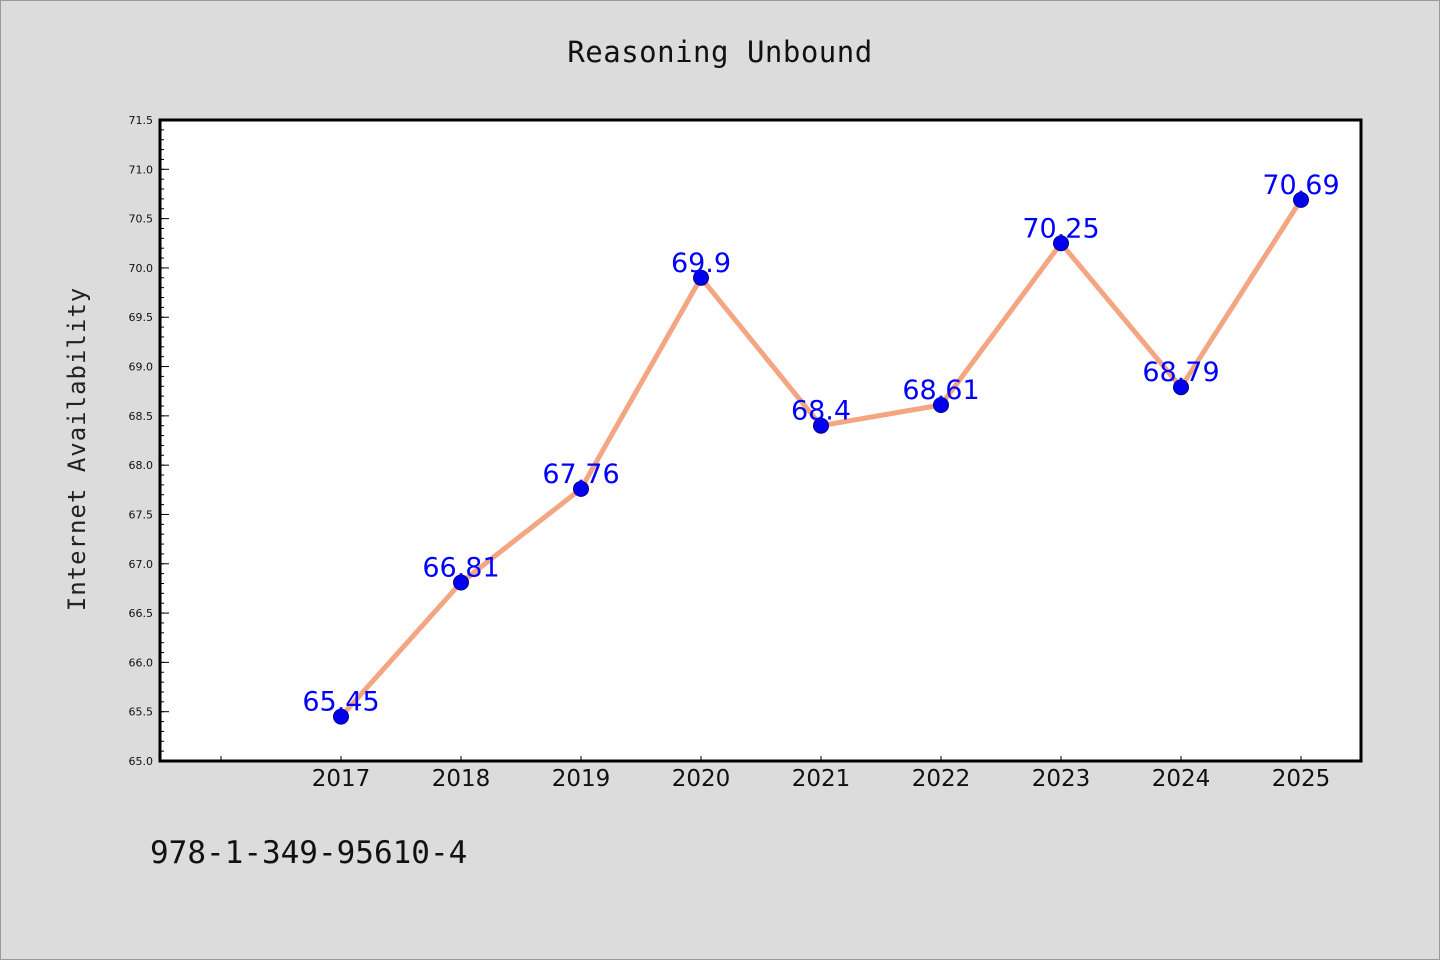 This screenshot has height=960, width=1440. I want to click on isbn-text: 978-1-349-95610-4, so click(309, 853).